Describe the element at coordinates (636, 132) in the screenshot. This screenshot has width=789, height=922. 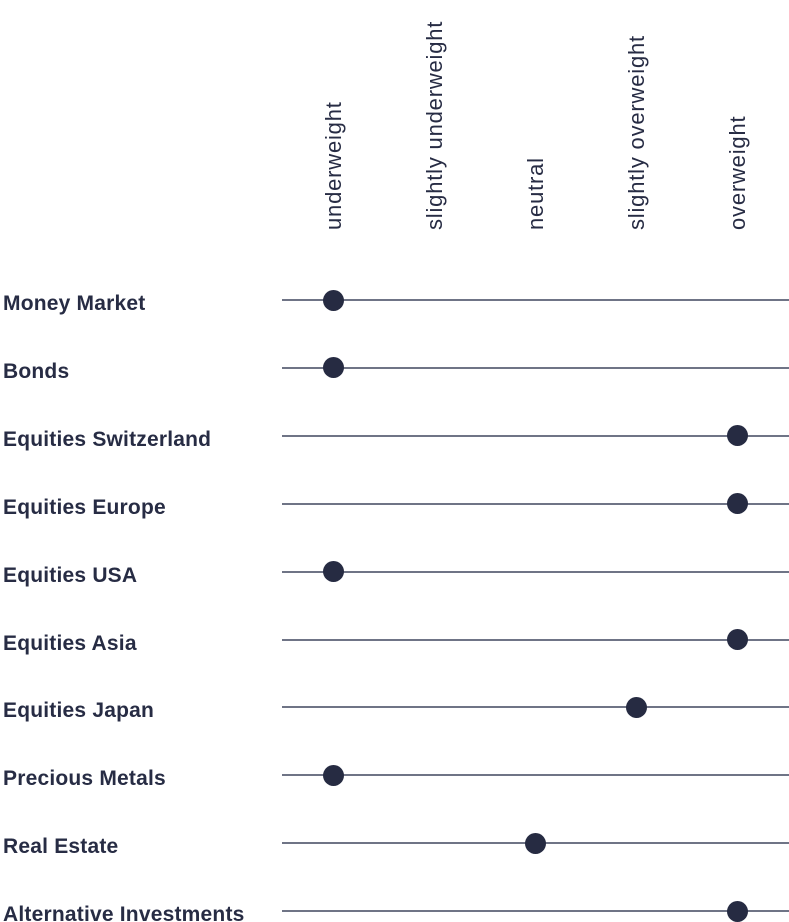
I see `scale-label-slightly-overweight: slightly overweight` at that location.